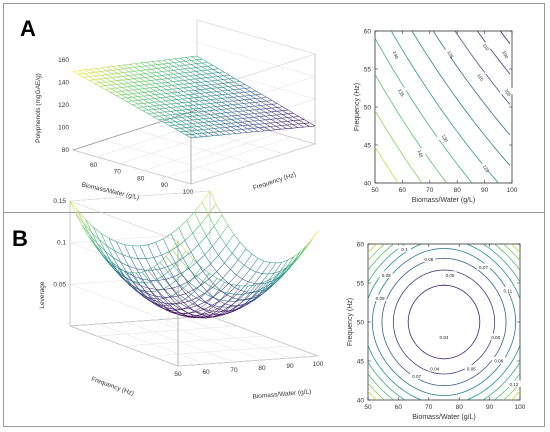  What do you see at coordinates (445, 139) in the screenshot?
I see `ac-contour-label: 130` at bounding box center [445, 139].